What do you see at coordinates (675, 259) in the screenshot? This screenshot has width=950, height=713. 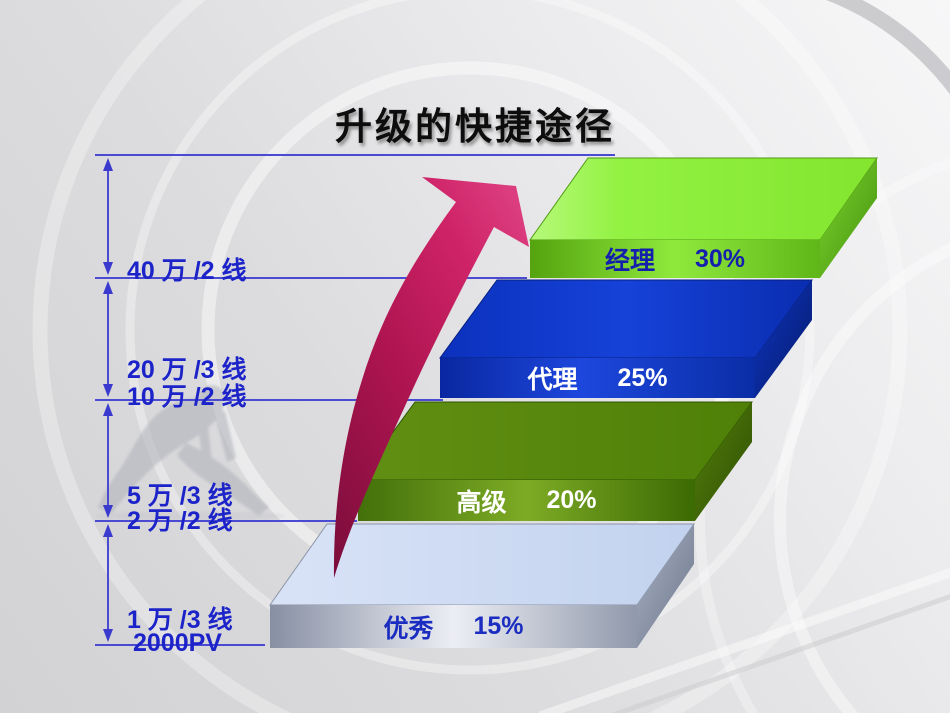 I see `step-label-manager: 经理 30%` at bounding box center [675, 259].